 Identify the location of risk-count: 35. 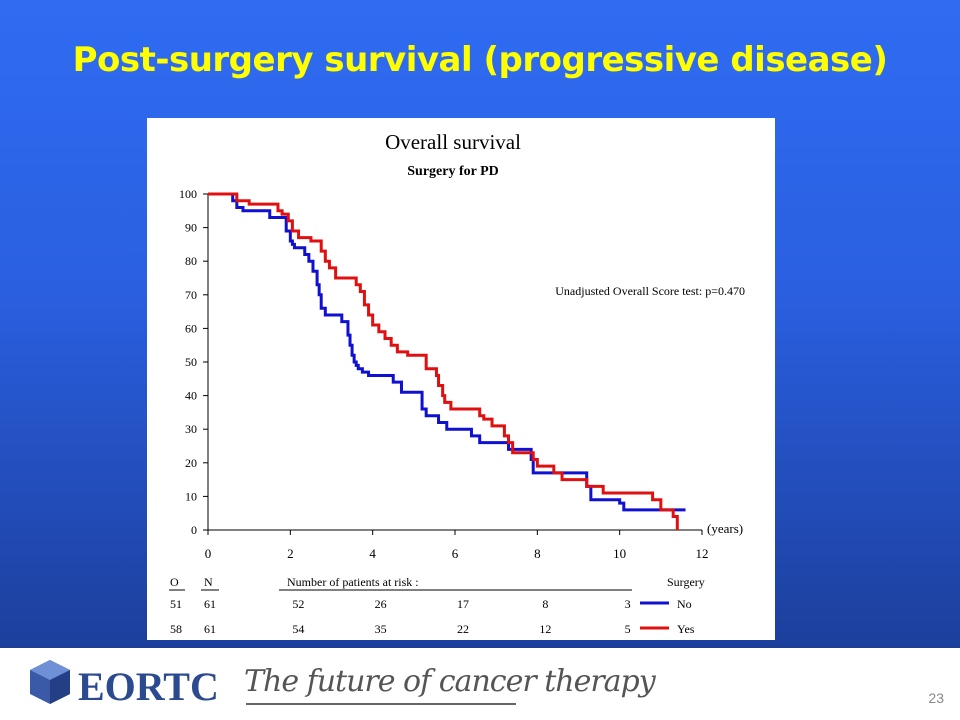
(381, 629).